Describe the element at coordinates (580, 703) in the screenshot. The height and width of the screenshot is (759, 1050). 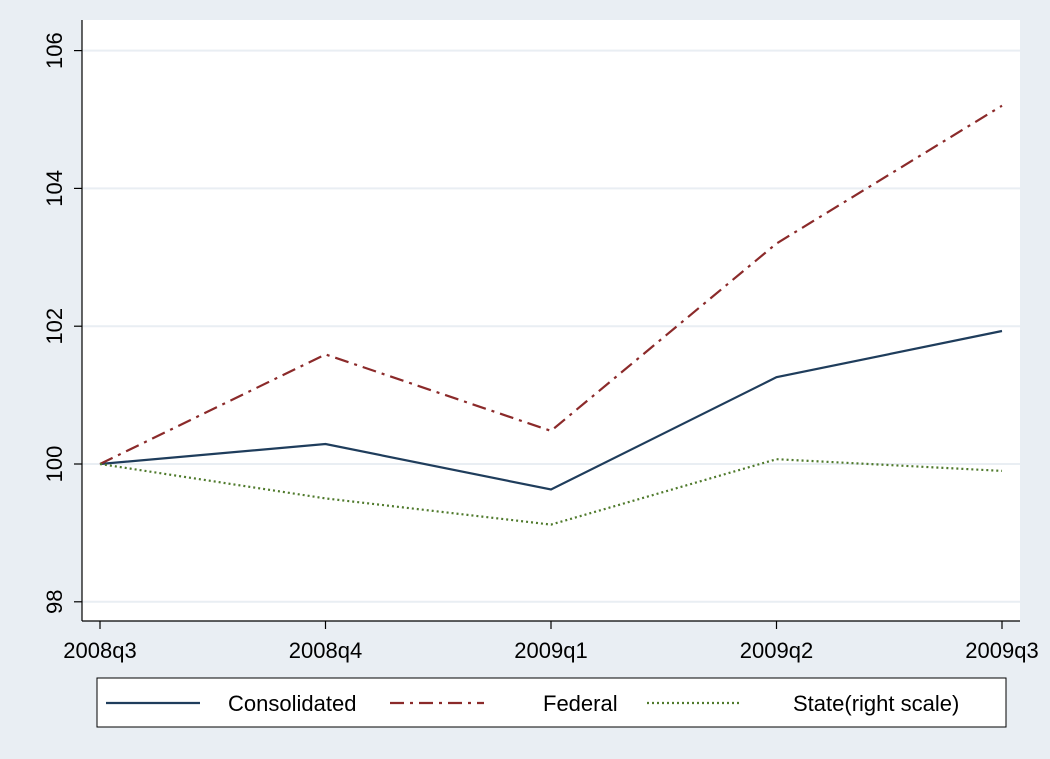
I see `legend-label: Federal` at that location.